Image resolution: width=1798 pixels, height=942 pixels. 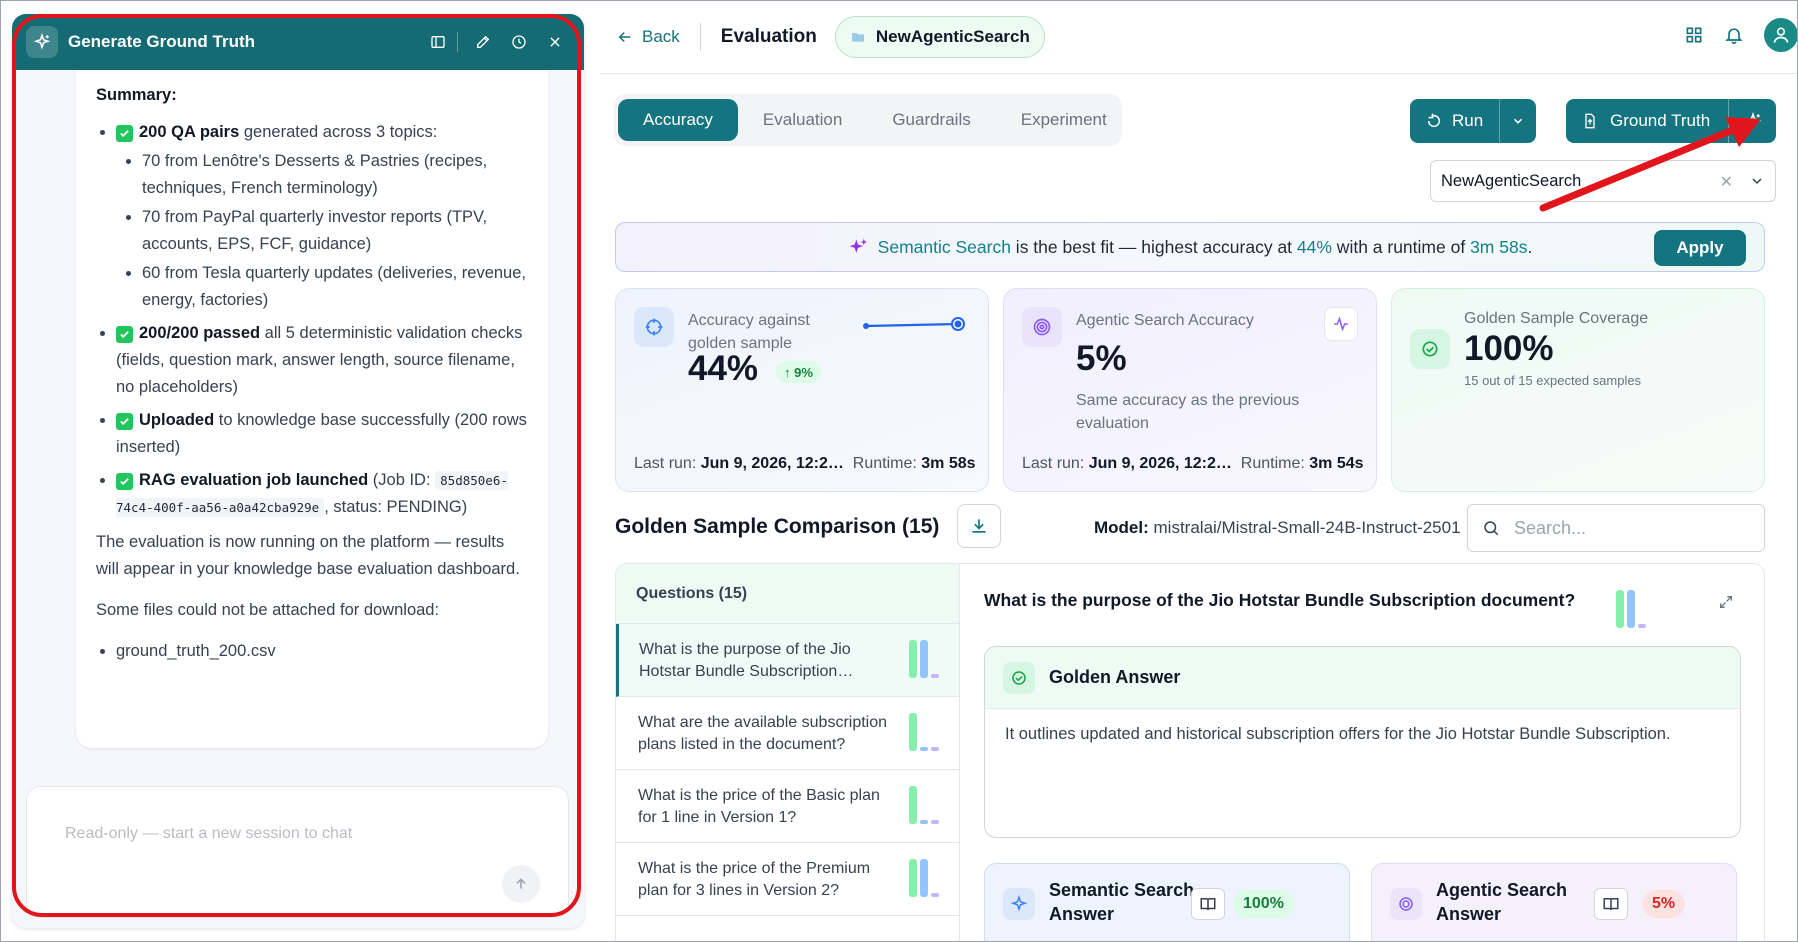 I want to click on chat-header: Generate Ground Truth, so click(x=298, y=42).